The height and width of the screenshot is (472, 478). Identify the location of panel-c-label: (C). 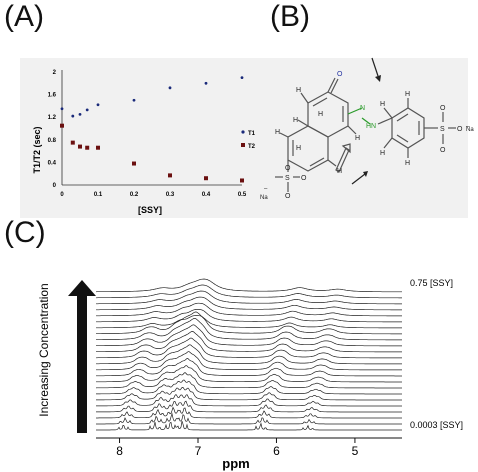
(25, 232).